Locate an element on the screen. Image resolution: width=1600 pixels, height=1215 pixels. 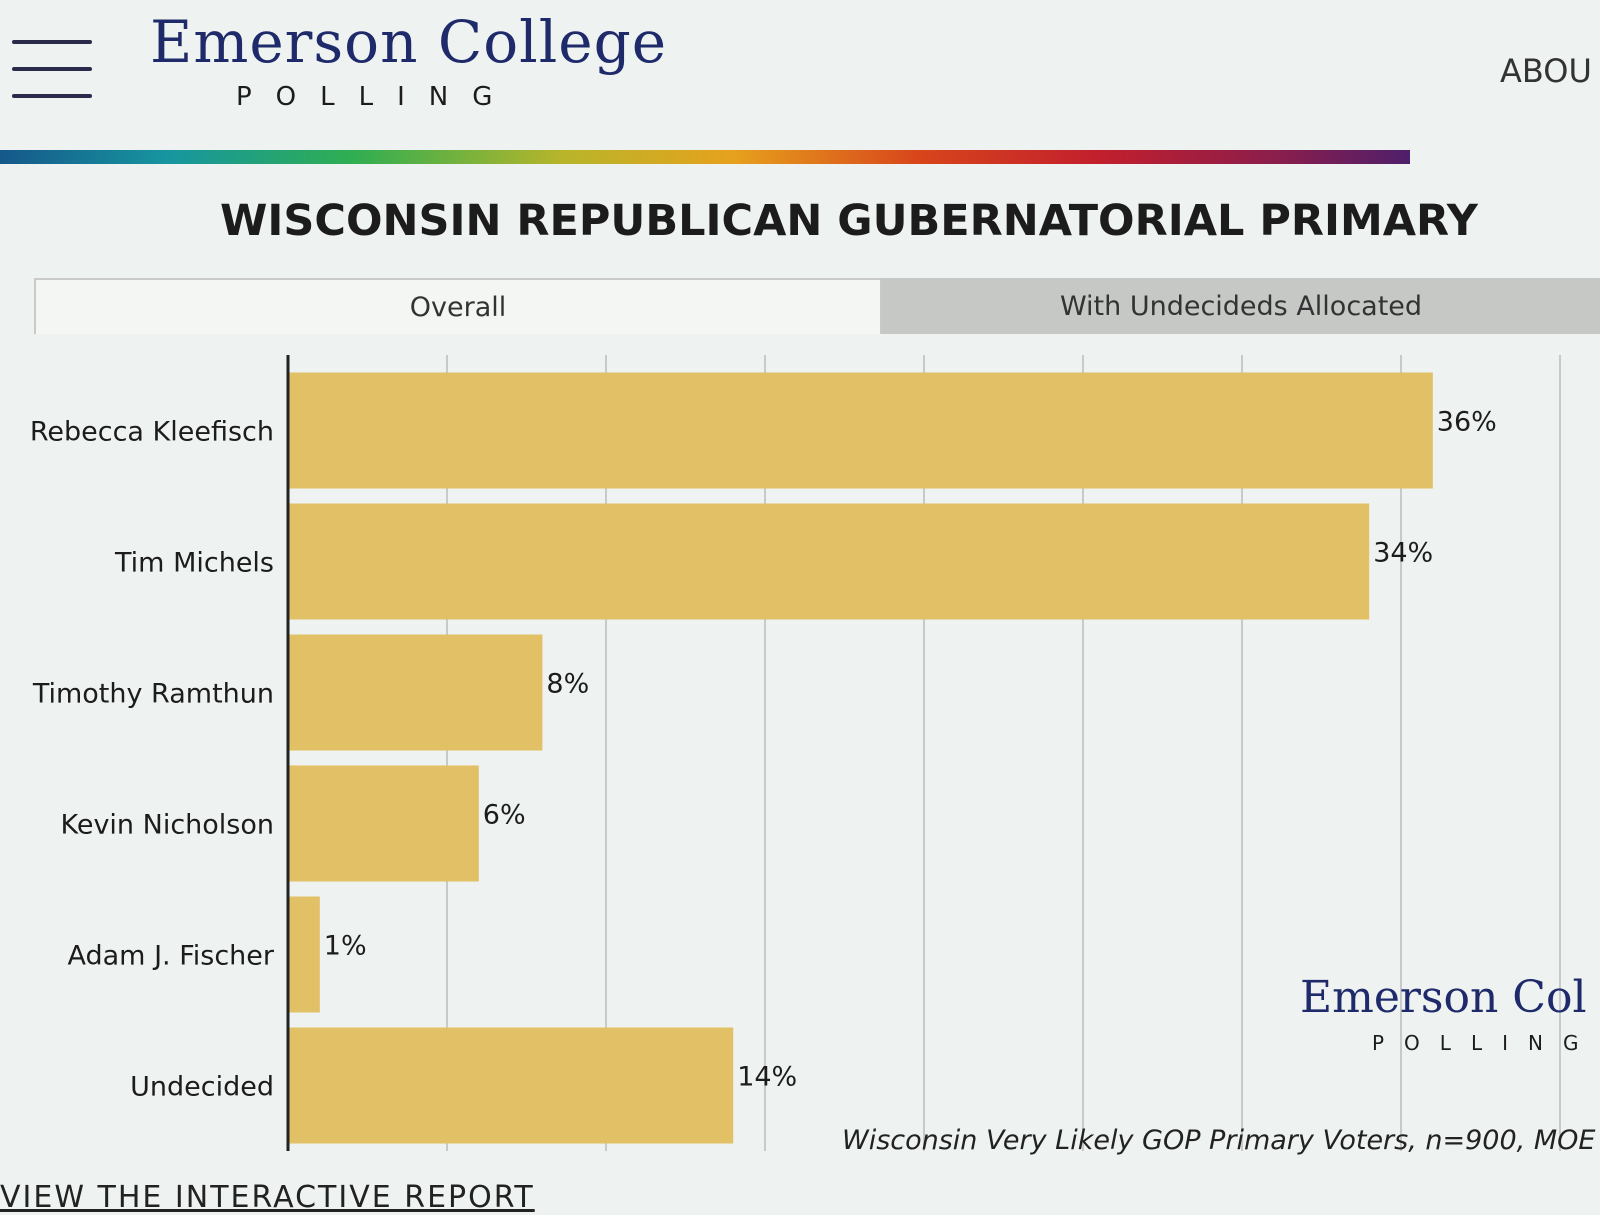
brand-subtitle: POLLING is located at coordinates (376, 97).